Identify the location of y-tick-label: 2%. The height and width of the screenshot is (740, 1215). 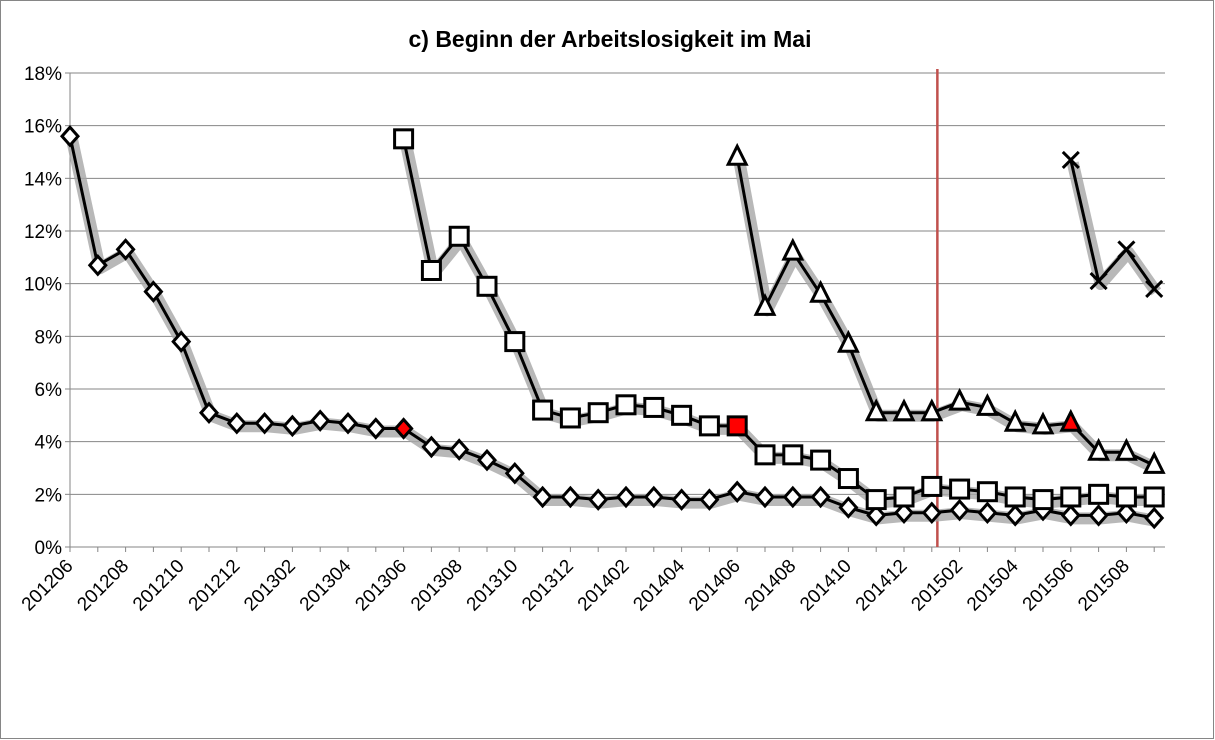
(49, 495).